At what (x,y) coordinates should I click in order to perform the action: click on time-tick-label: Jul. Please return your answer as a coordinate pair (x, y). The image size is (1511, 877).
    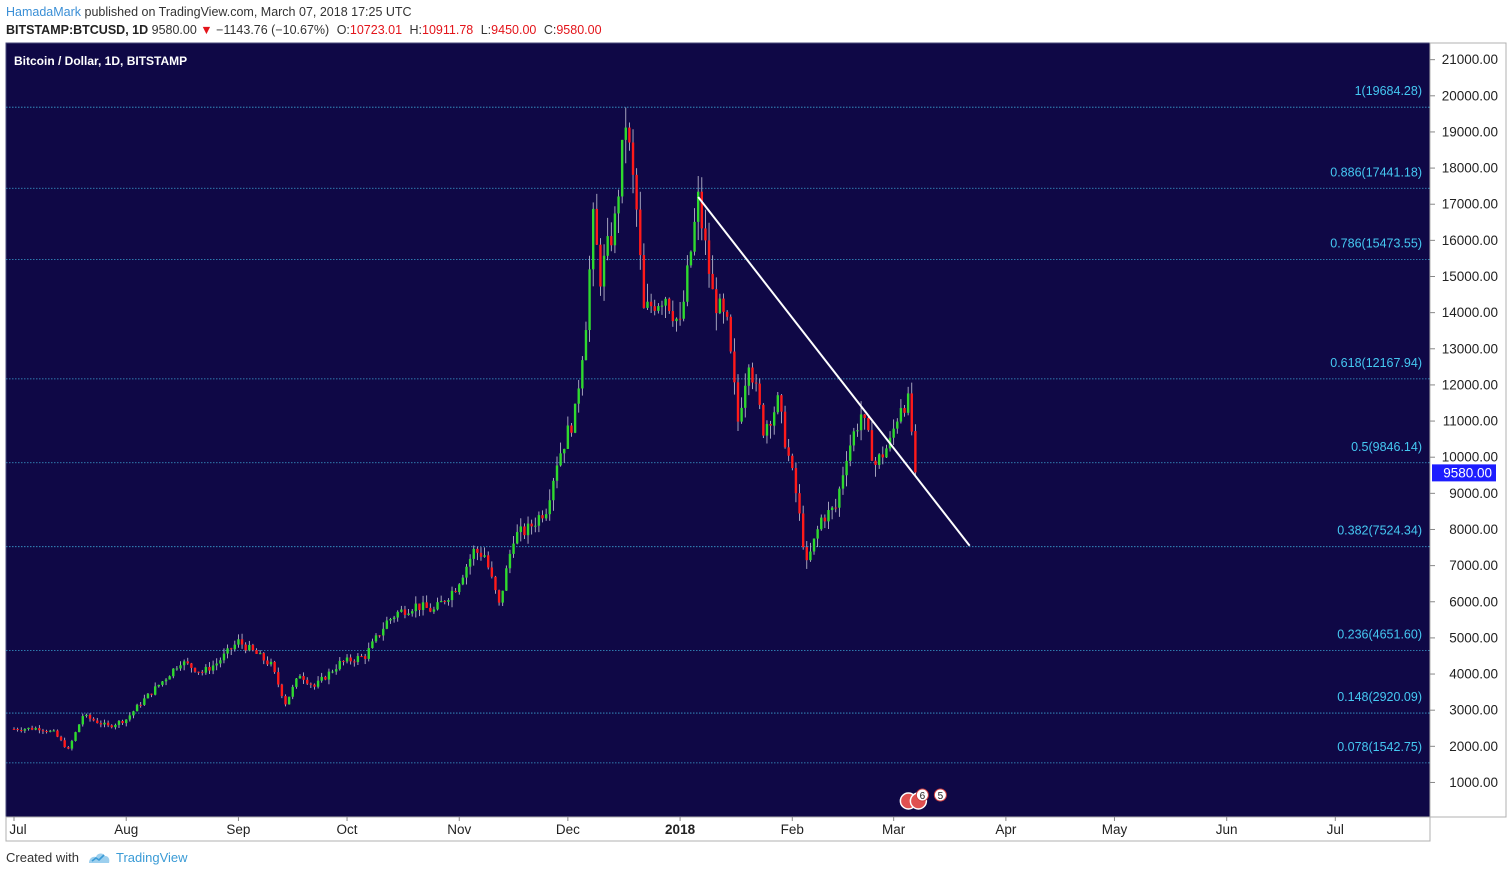
    Looking at the image, I should click on (1335, 829).